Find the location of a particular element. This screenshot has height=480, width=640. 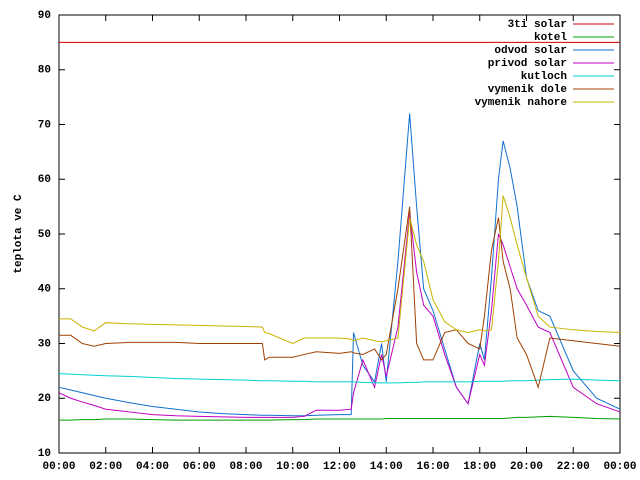

x-tick-label: 16:00 is located at coordinates (432, 467).